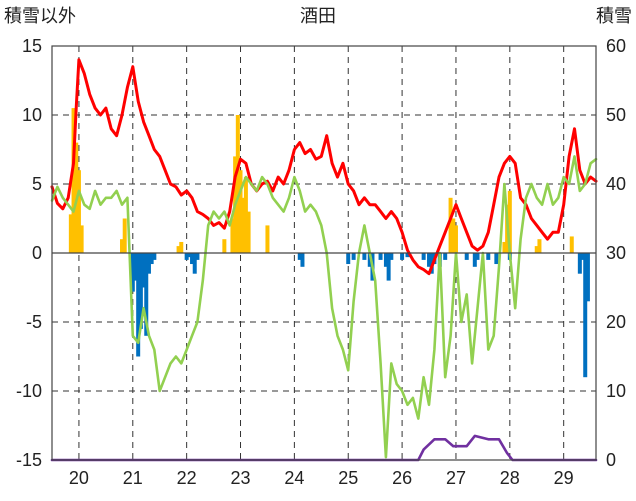  What do you see at coordinates (240, 478) in the screenshot?
I see `x-tick-label: 23` at bounding box center [240, 478].